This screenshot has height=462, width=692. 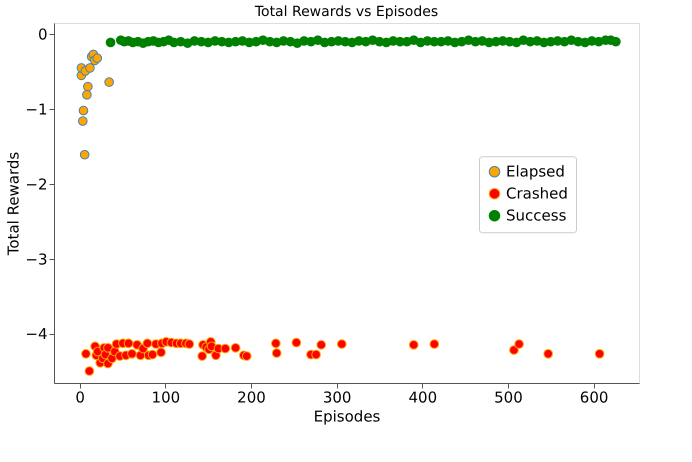 I want to click on x-tick-label: 500, so click(x=508, y=397).